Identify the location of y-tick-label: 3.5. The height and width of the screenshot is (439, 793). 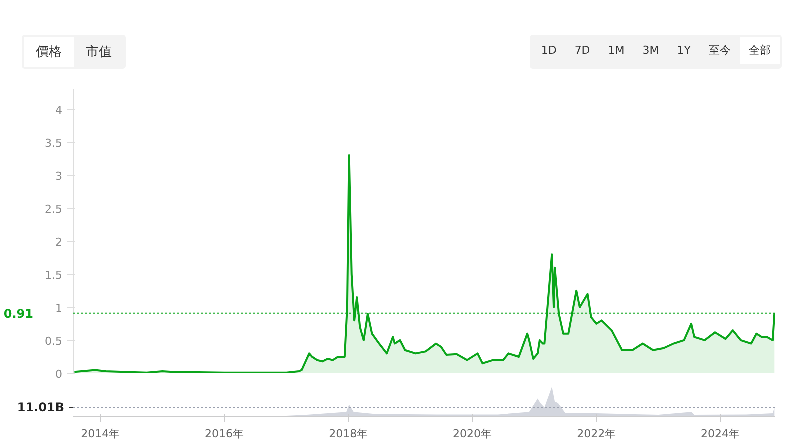
(54, 143).